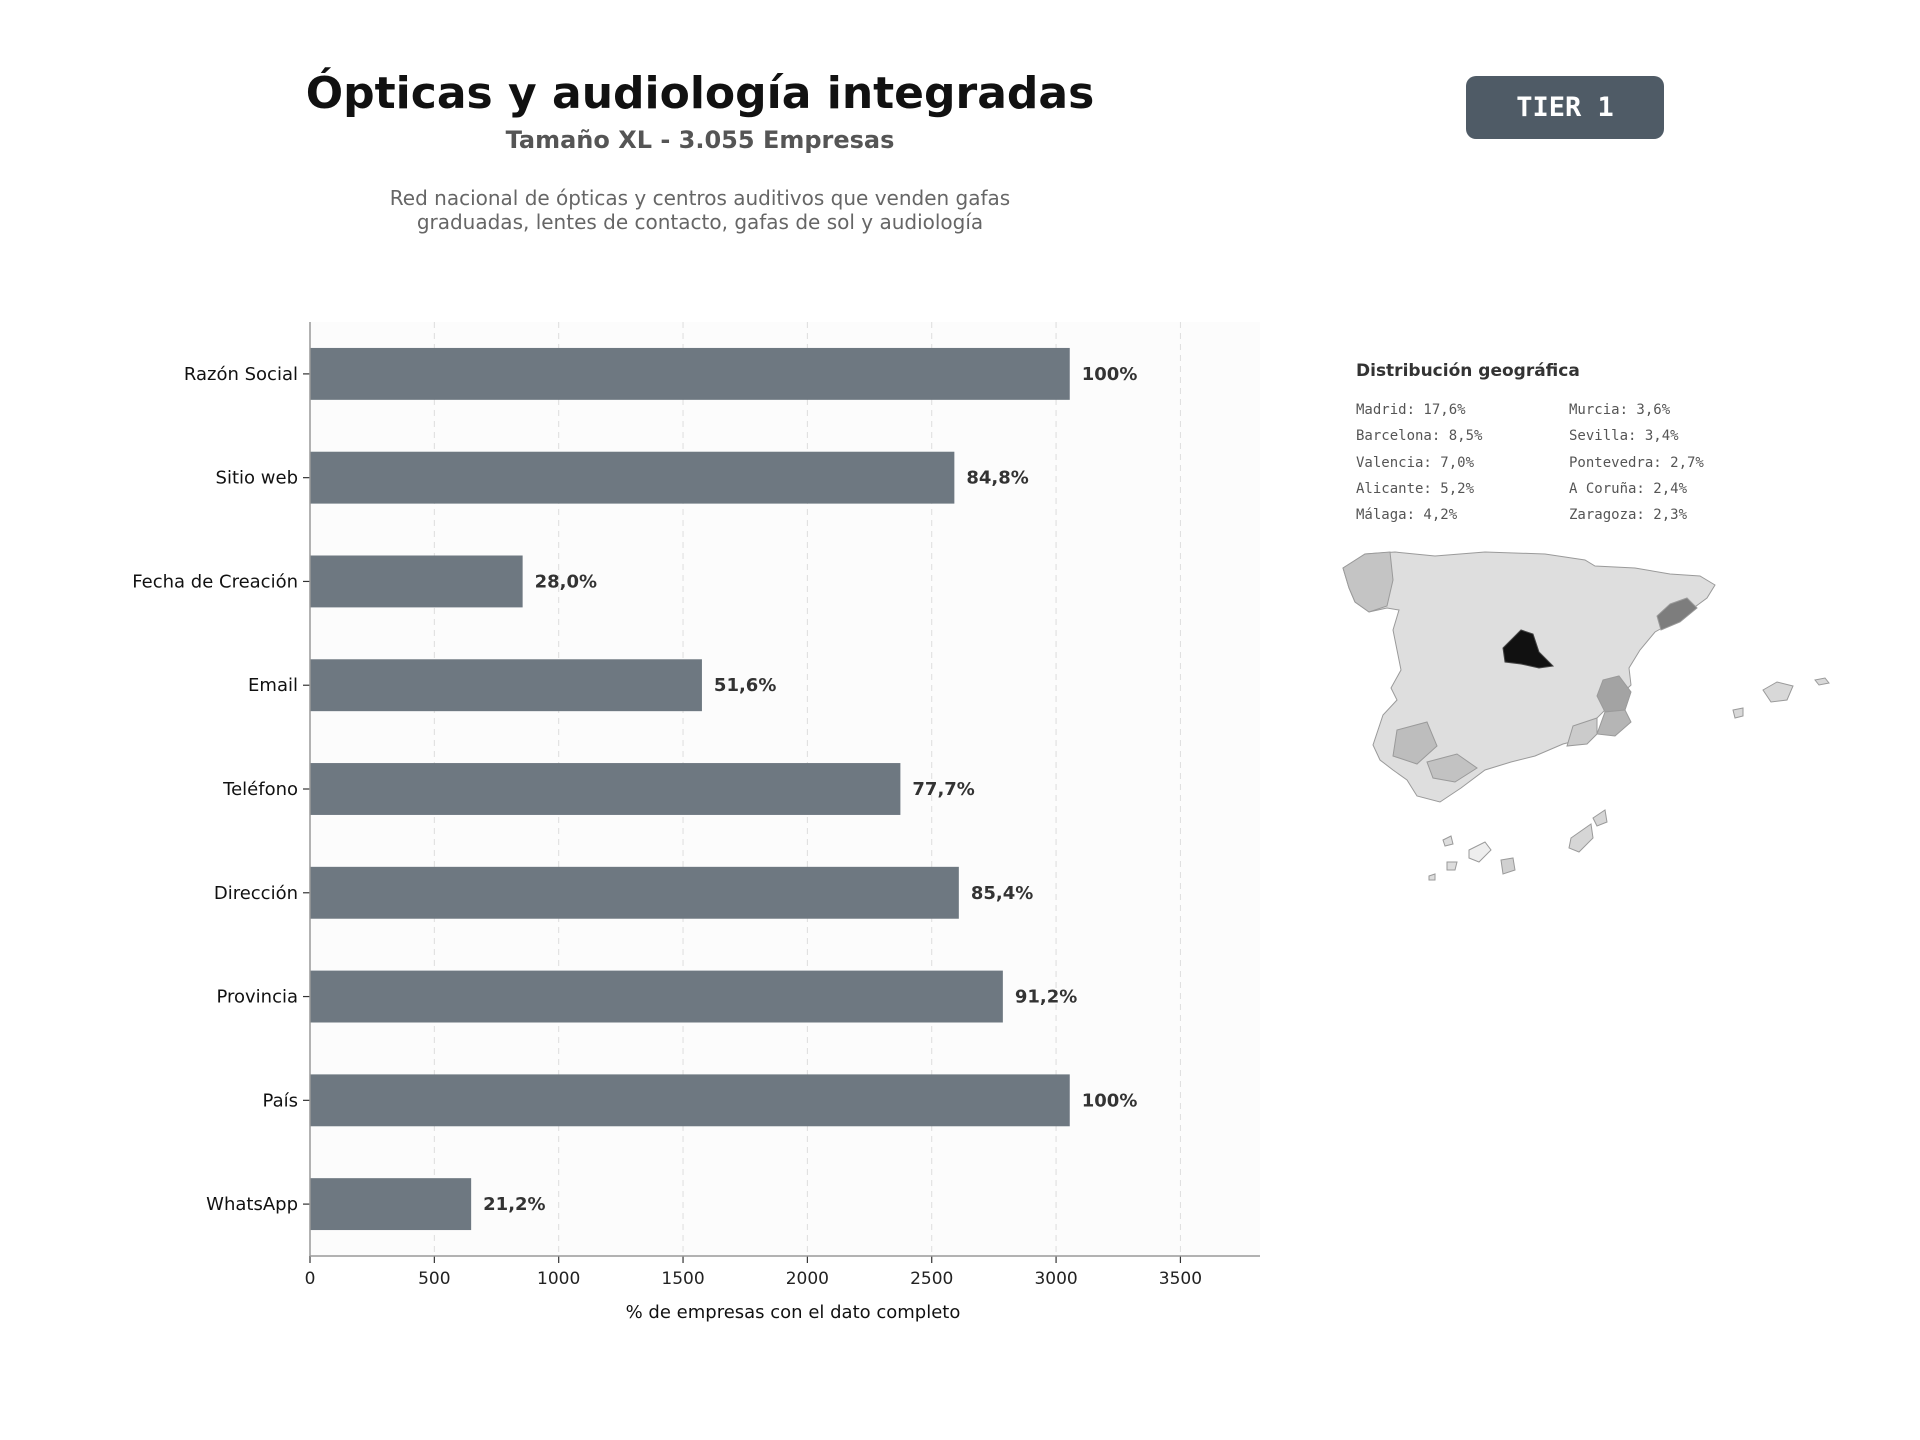  What do you see at coordinates (252, 1204) in the screenshot?
I see `category-label: WhatsApp` at bounding box center [252, 1204].